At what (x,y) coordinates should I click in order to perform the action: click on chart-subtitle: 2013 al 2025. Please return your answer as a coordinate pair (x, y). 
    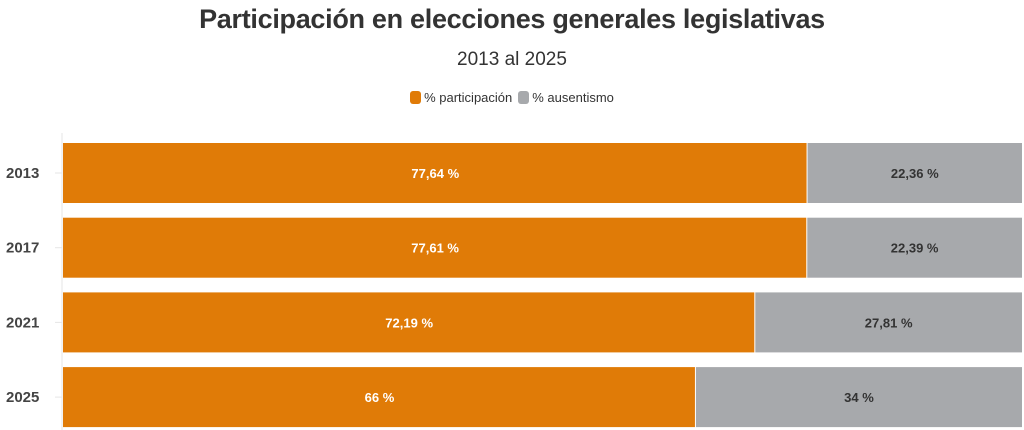
    Looking at the image, I should click on (512, 59).